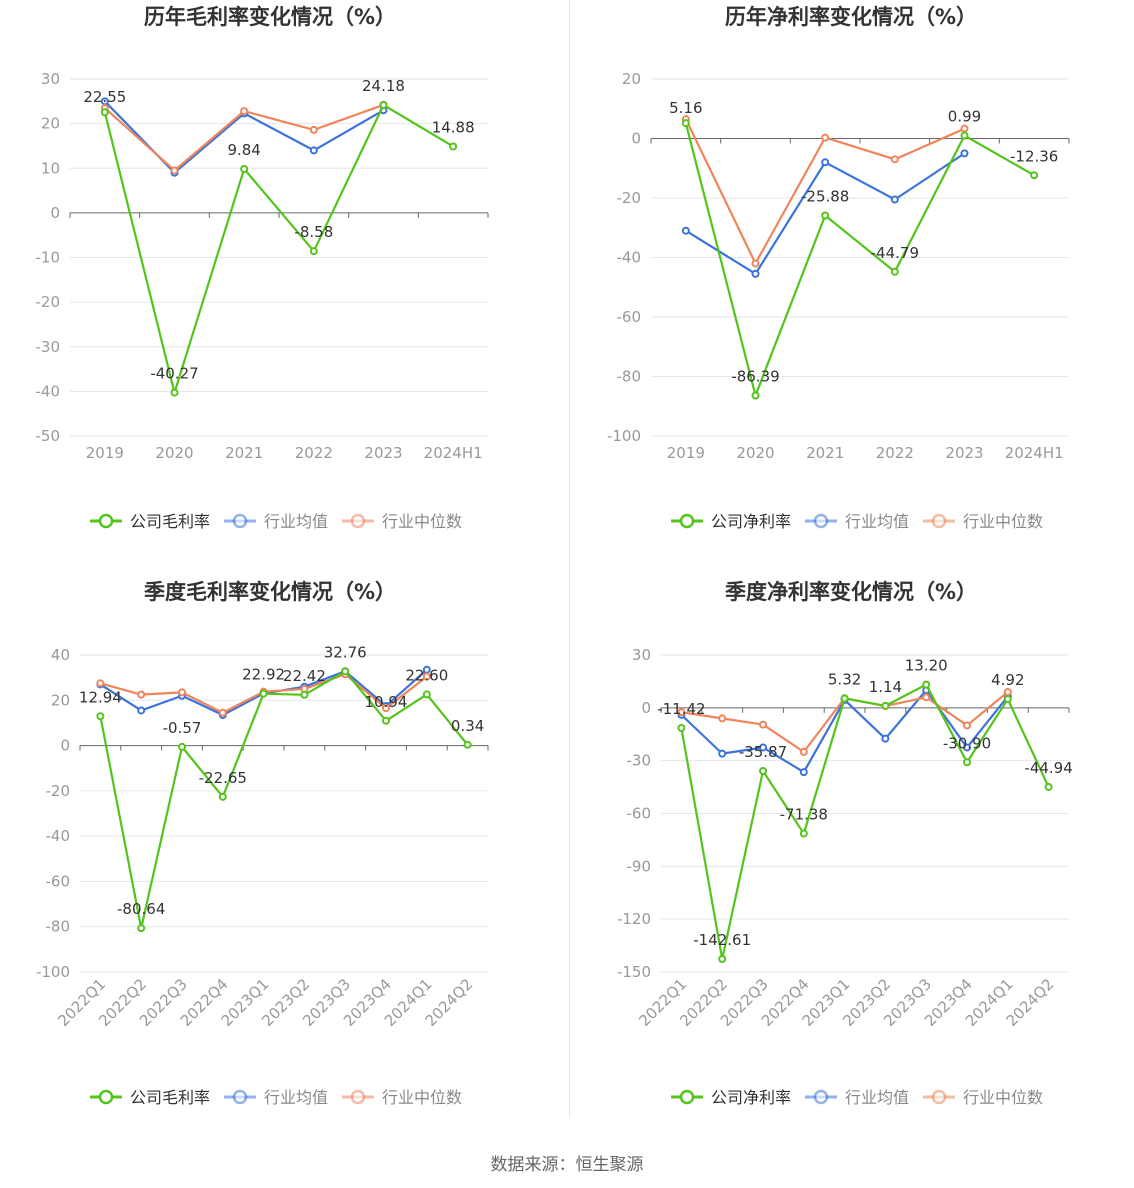 This screenshot has height=1188, width=1134. Describe the element at coordinates (686, 453) in the screenshot. I see `x-tick-label: 2019` at that location.